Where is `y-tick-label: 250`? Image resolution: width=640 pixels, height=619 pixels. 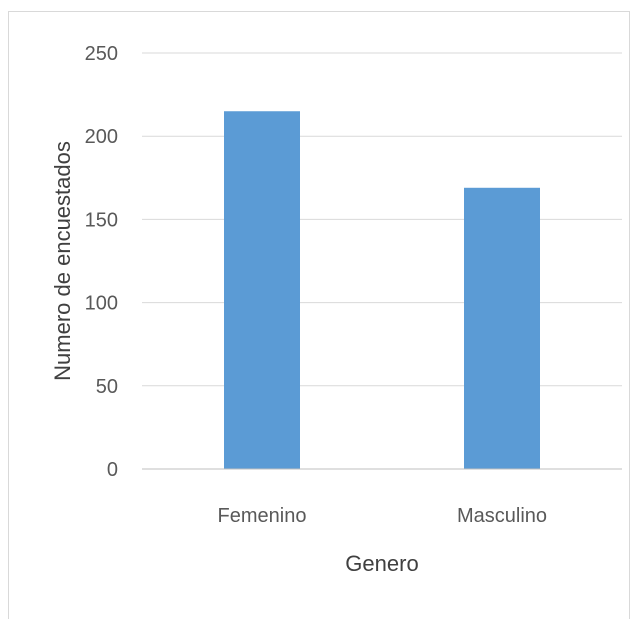
y-tick-label: 250 is located at coordinates (101, 54).